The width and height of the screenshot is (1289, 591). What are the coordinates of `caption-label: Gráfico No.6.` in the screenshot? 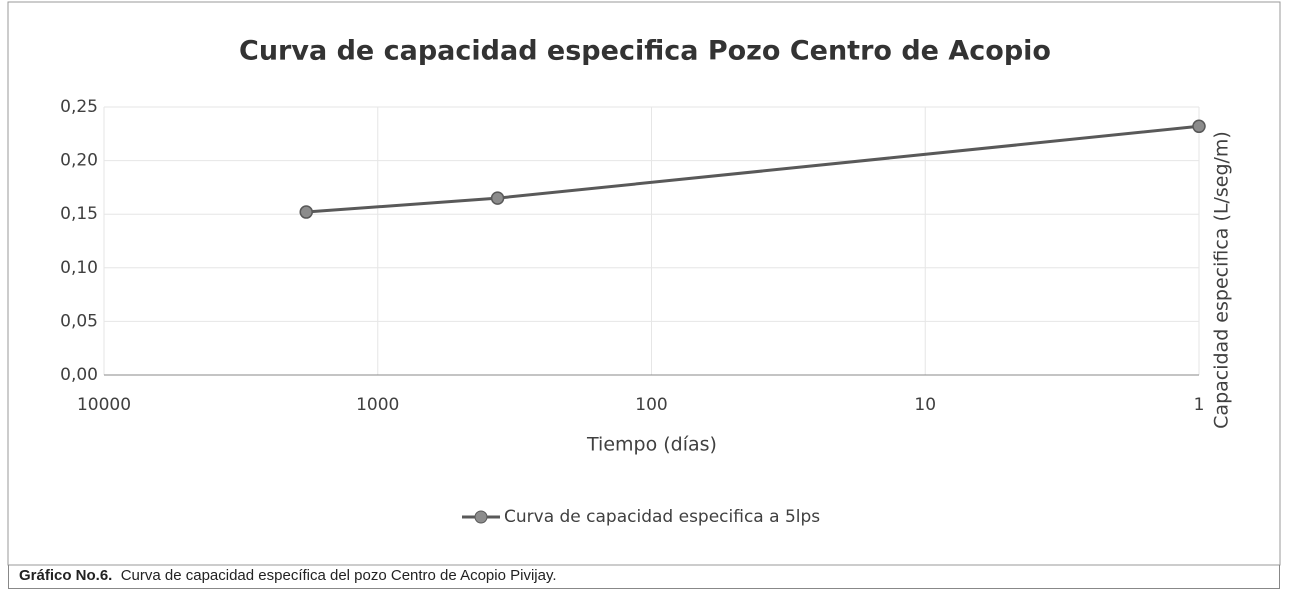 It's located at (66, 575).